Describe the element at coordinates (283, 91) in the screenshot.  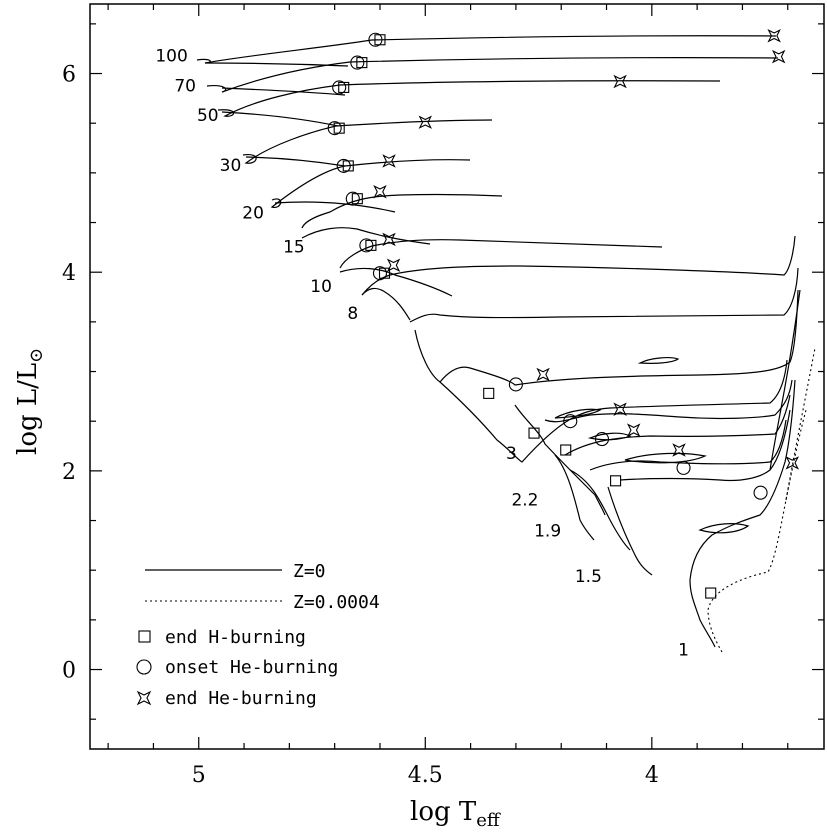
I see `track-70-tail` at that location.